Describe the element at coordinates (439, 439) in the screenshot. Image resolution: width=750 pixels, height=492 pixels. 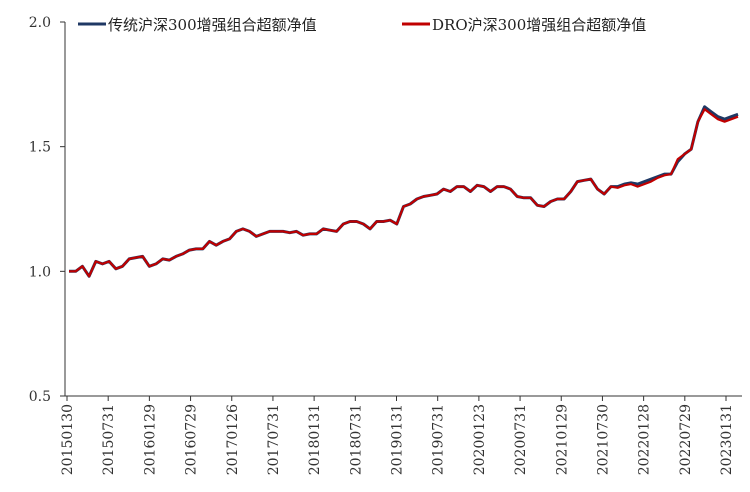
I see `x-tick-label: 20190731` at that location.